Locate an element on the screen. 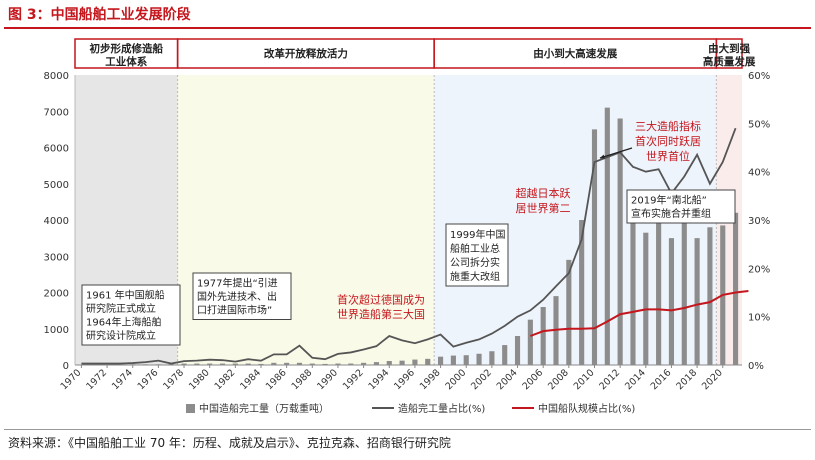  phase-label: 由小到大高速发展 is located at coordinates (575, 53).